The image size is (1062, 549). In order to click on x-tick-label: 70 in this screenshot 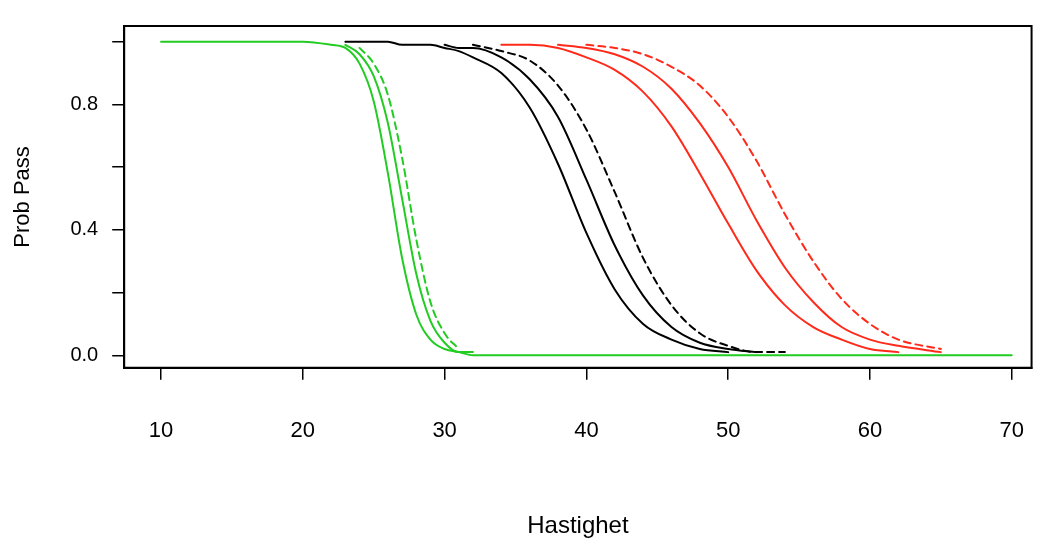, I will do `click(1011, 430)`.